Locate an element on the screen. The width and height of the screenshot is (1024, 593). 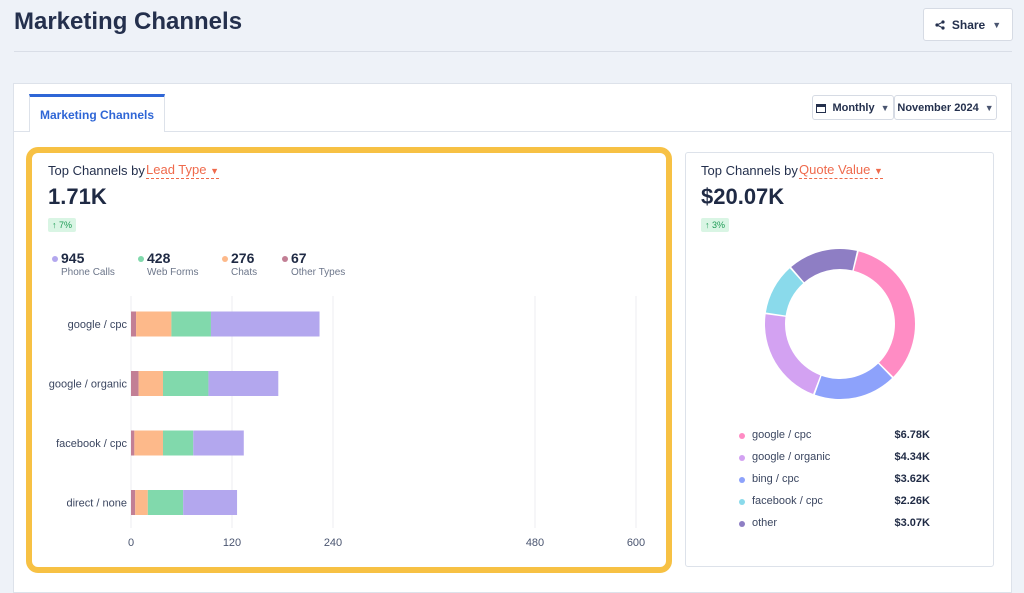
stat-value: 945 is located at coordinates (73, 258).